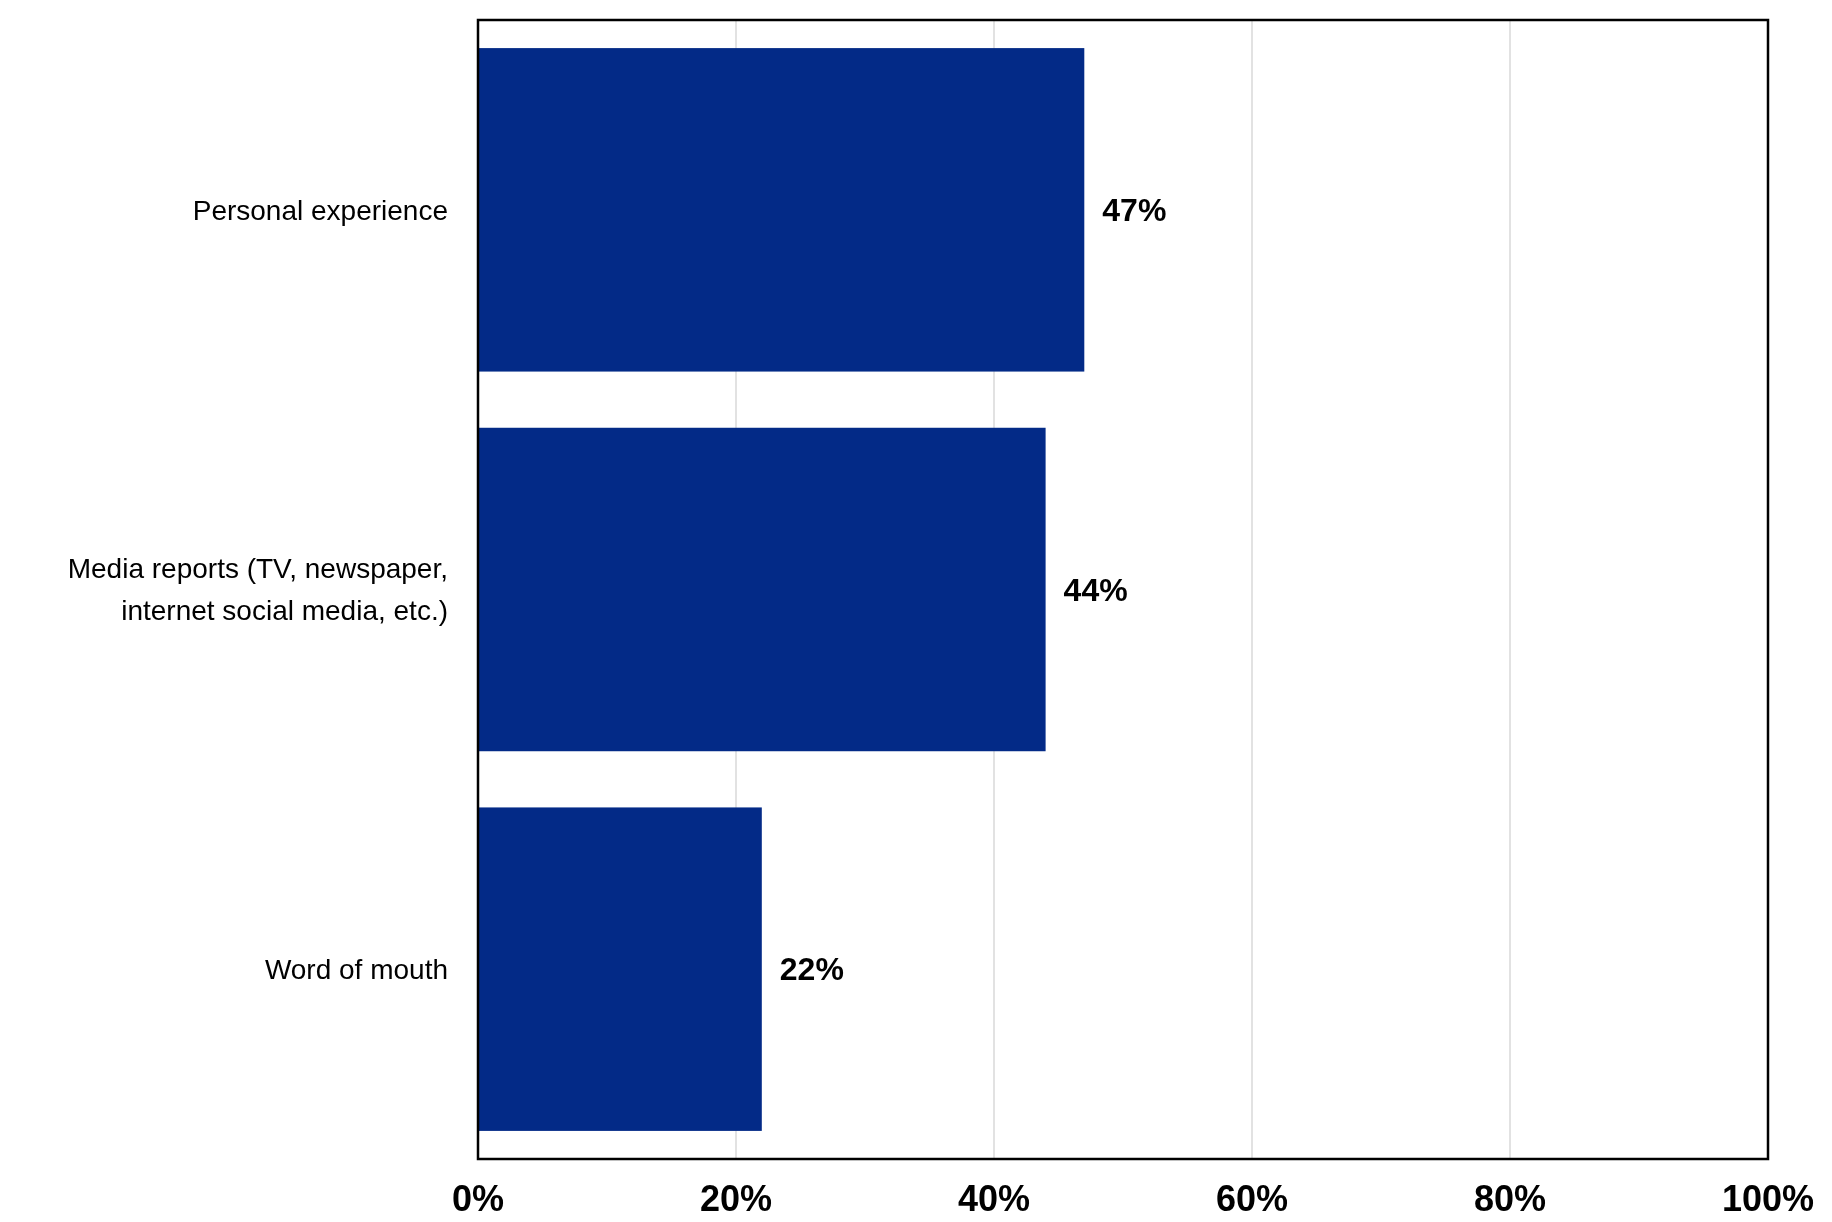 The width and height of the screenshot is (1832, 1222). Describe the element at coordinates (356, 969) in the screenshot. I see `y-tick-label: Word of mouth` at that location.